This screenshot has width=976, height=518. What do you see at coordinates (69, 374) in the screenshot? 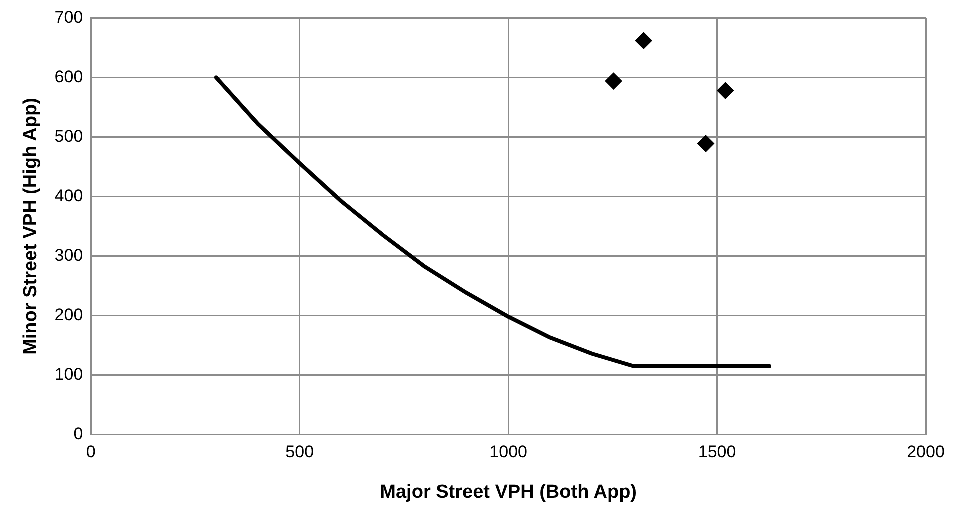
I see `y-tick-label: 100` at bounding box center [69, 374].